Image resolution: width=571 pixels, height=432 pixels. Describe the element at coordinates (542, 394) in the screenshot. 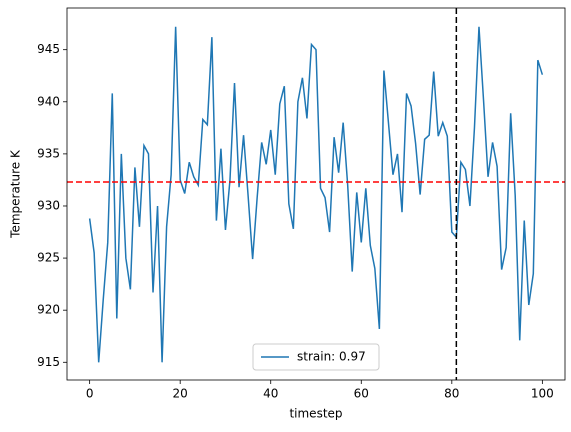

I see `x-tick-label: 100` at that location.